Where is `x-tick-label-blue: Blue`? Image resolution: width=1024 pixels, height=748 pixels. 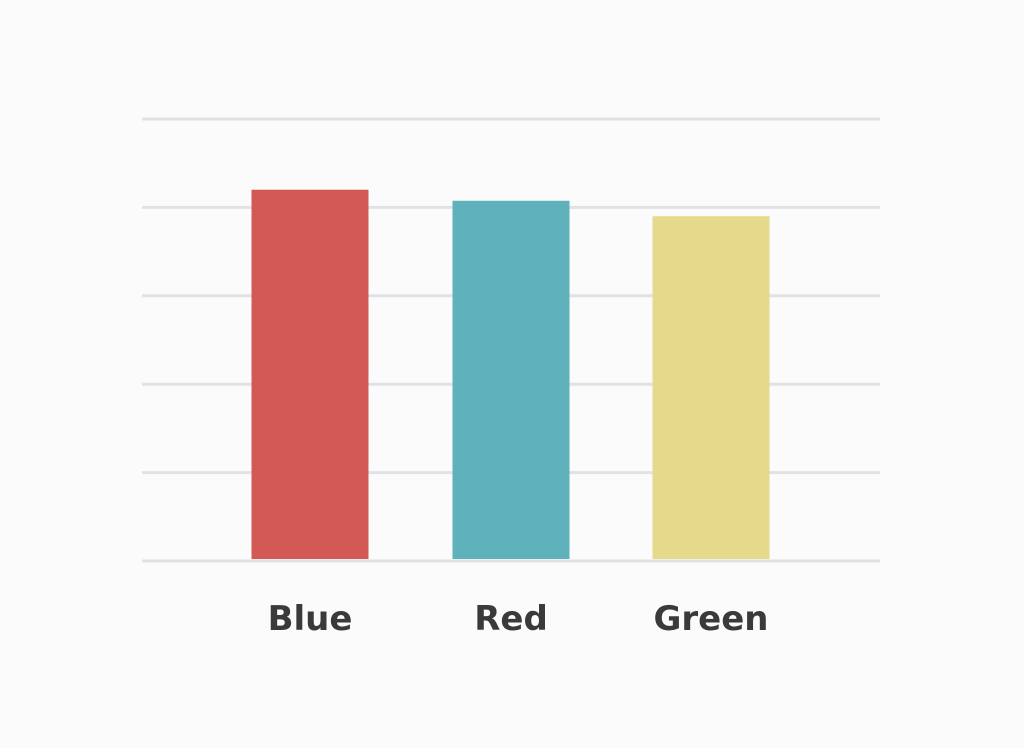
x-tick-label-blue: Blue is located at coordinates (310, 619).